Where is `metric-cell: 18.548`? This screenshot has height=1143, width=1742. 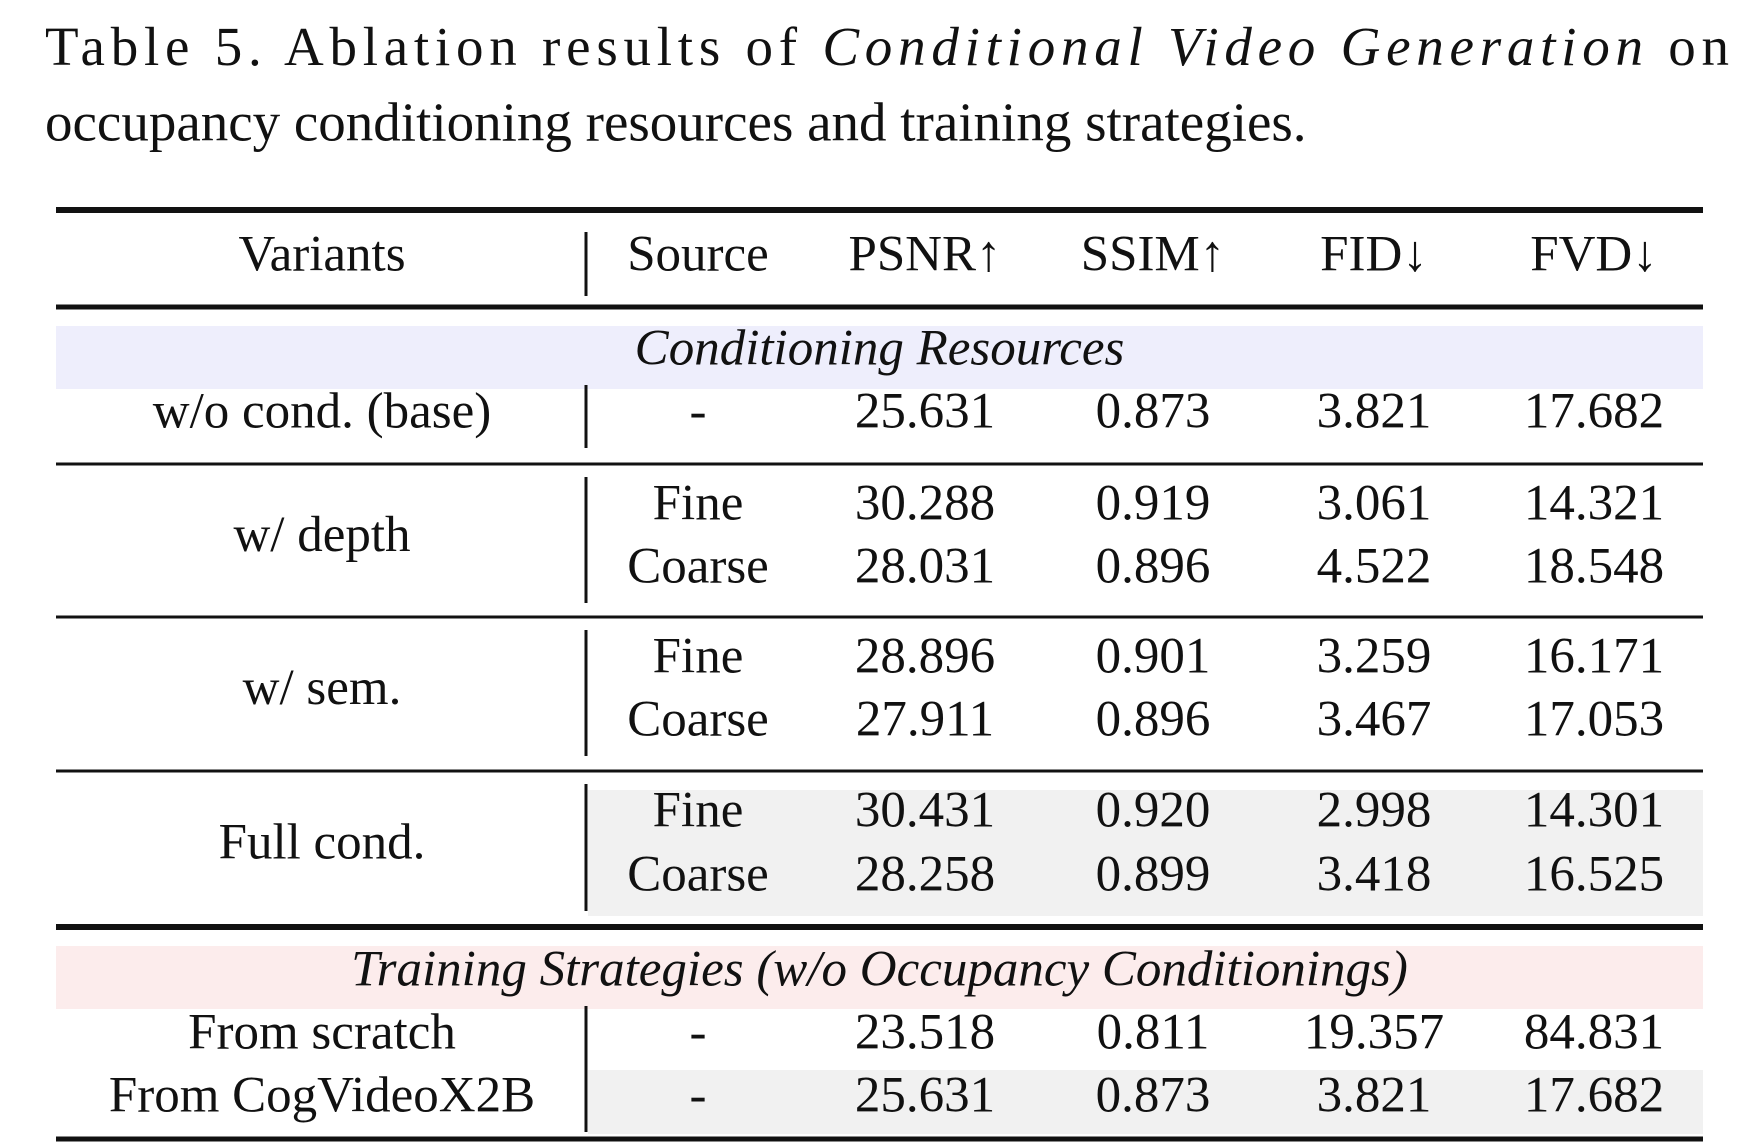 metric-cell: 18.548 is located at coordinates (1594, 567).